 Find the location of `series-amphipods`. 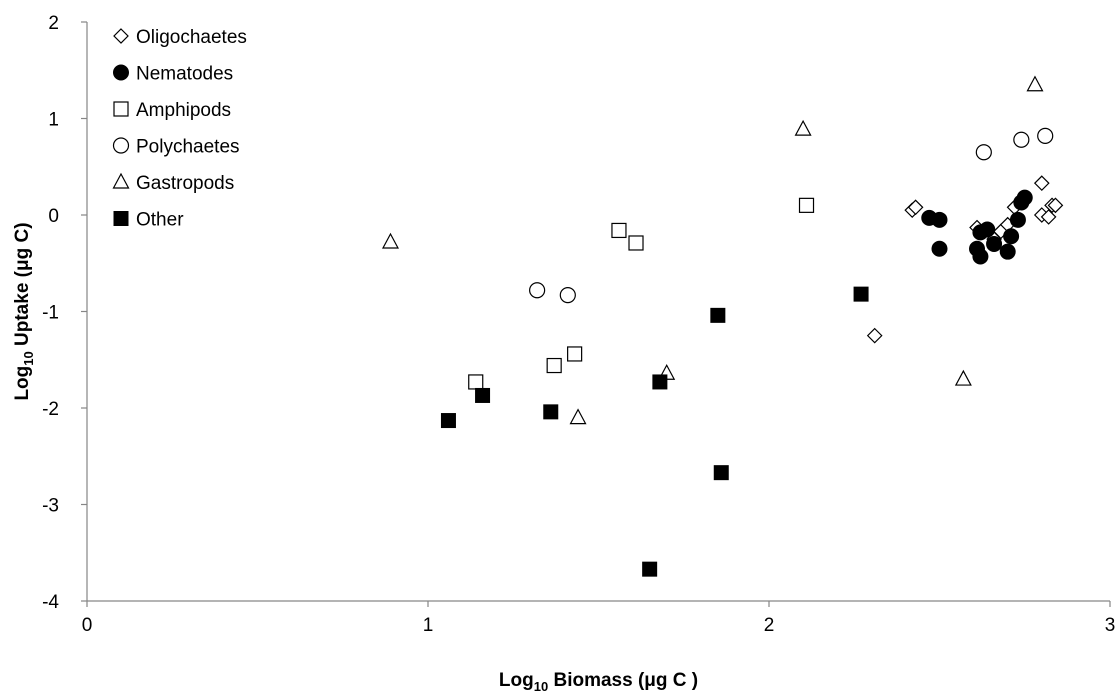

series-amphipods is located at coordinates (641, 293).